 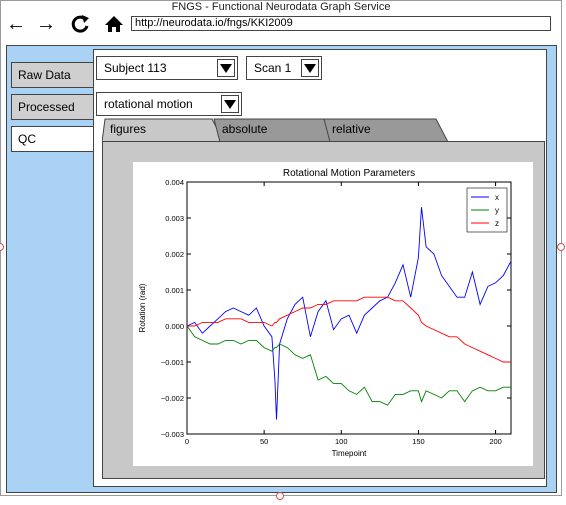 What do you see at coordinates (174, 254) in the screenshot?
I see `y-tick-label: 0.002` at bounding box center [174, 254].